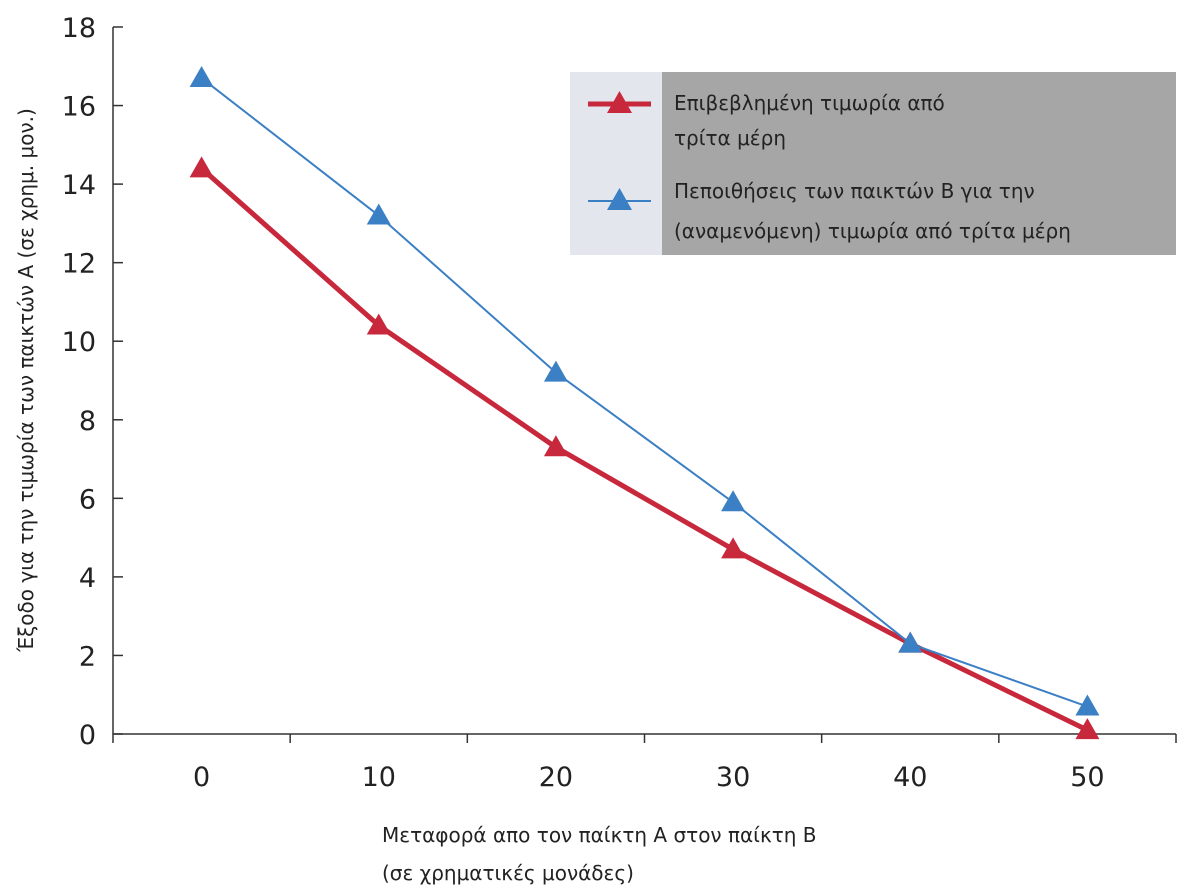 The height and width of the screenshot is (890, 1179). What do you see at coordinates (809, 103) in the screenshot?
I see `legend-label-series-1-line-1: Επιβεβλημένη τιμωρία από` at bounding box center [809, 103].